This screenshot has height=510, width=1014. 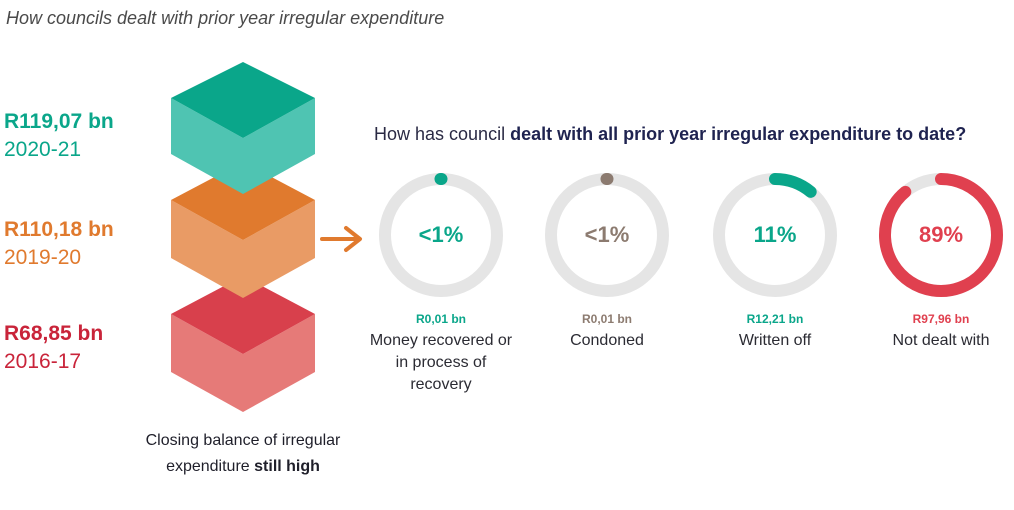 I want to click on balance-amount-2016-17: R68,85 bn, so click(x=54, y=333).